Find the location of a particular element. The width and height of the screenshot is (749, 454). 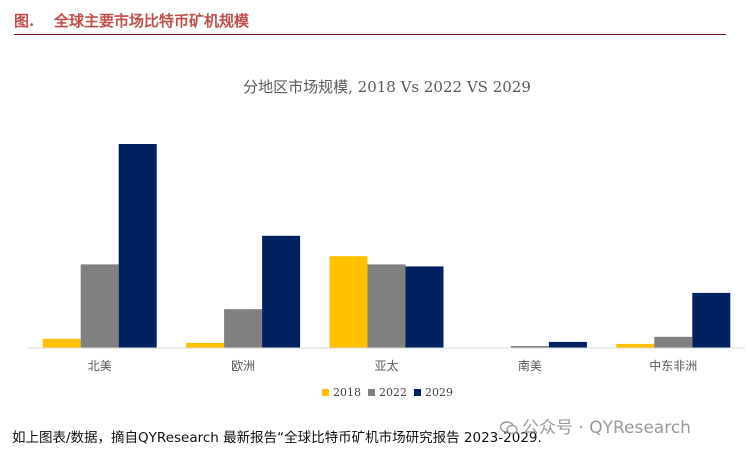

watermark-text: 公众号 · QYResearch is located at coordinates (606, 428).